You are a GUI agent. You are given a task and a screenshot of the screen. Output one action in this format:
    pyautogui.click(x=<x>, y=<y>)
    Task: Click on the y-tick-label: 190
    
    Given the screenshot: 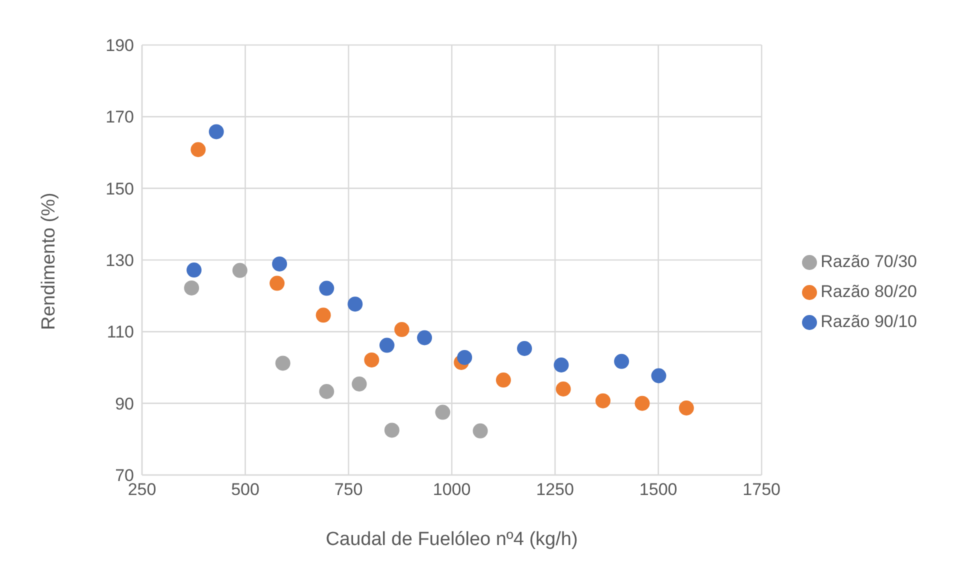 What is the action you would take?
    pyautogui.click(x=120, y=46)
    